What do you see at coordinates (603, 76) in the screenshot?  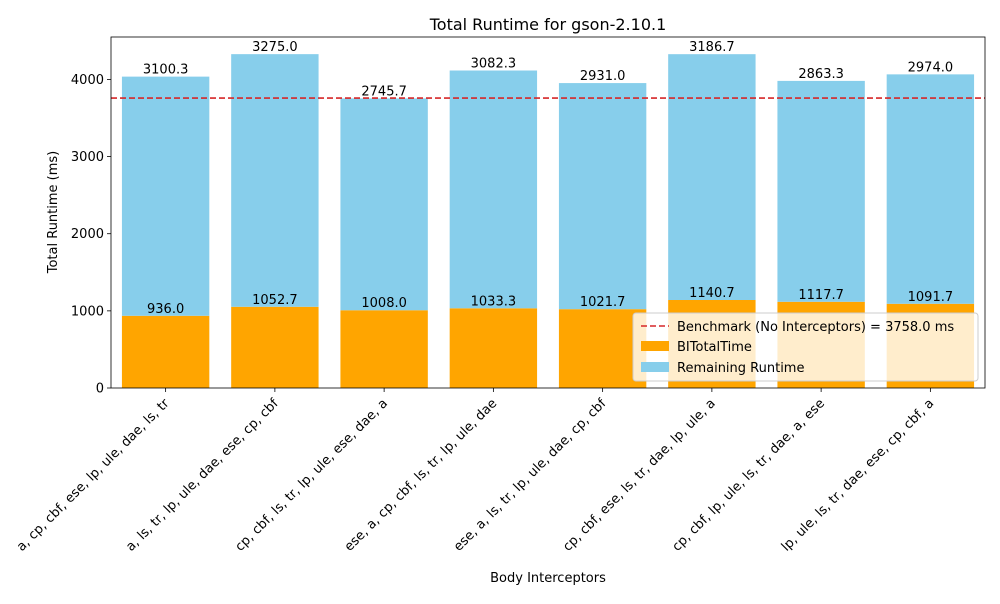 I see `data-label-remaining-runtime: 2931.0` at bounding box center [603, 76].